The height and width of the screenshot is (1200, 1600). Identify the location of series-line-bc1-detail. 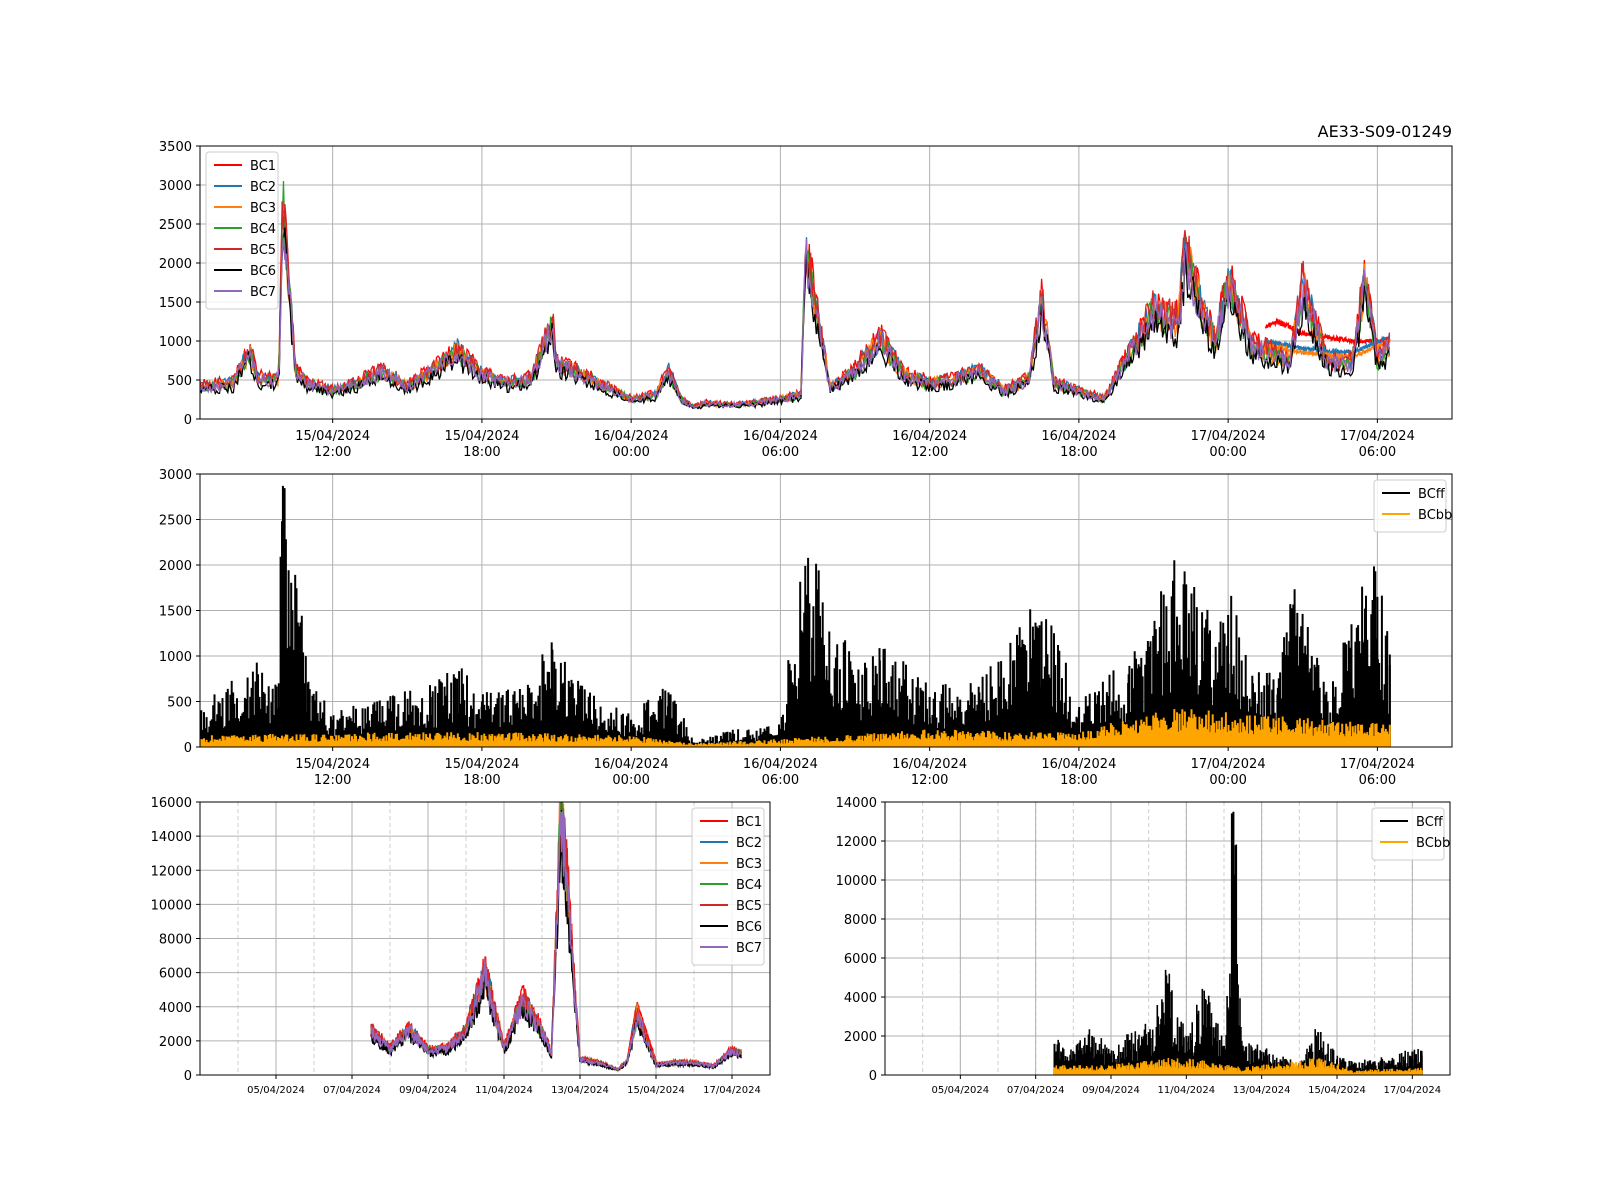
(1327, 332).